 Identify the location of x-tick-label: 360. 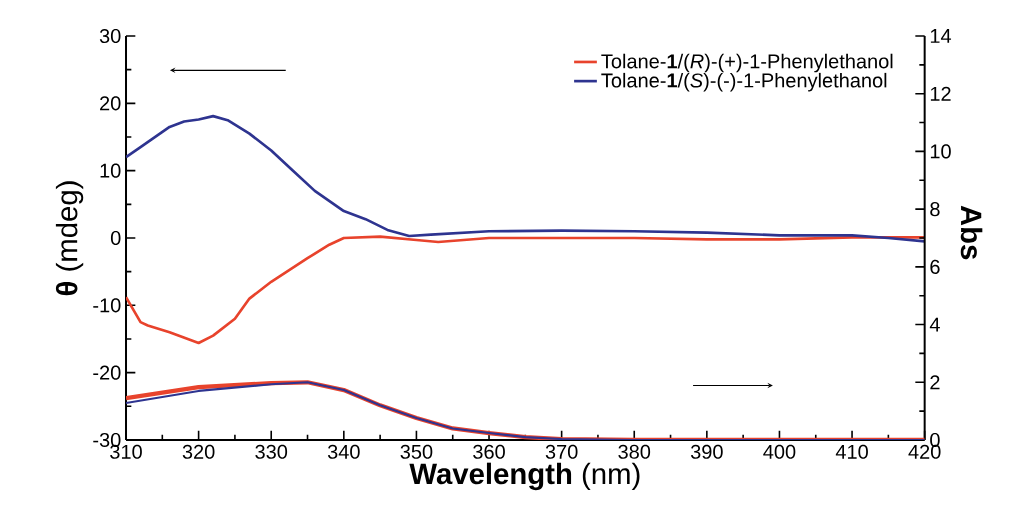
(489, 451).